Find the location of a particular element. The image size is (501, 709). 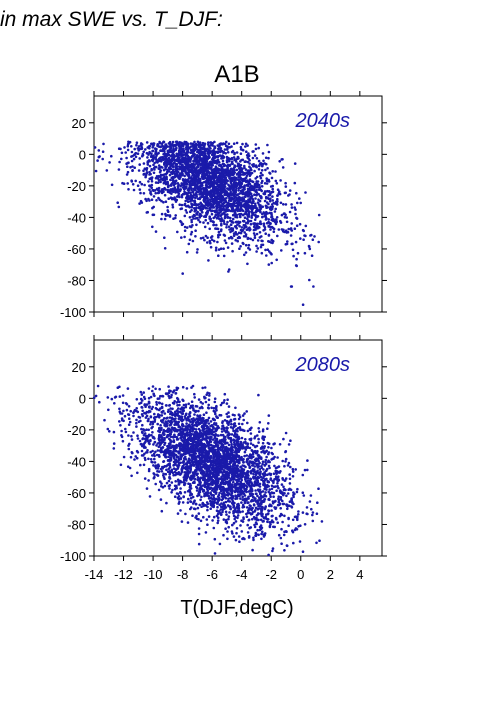

y-tick-label: -20 is located at coordinates (76, 430).